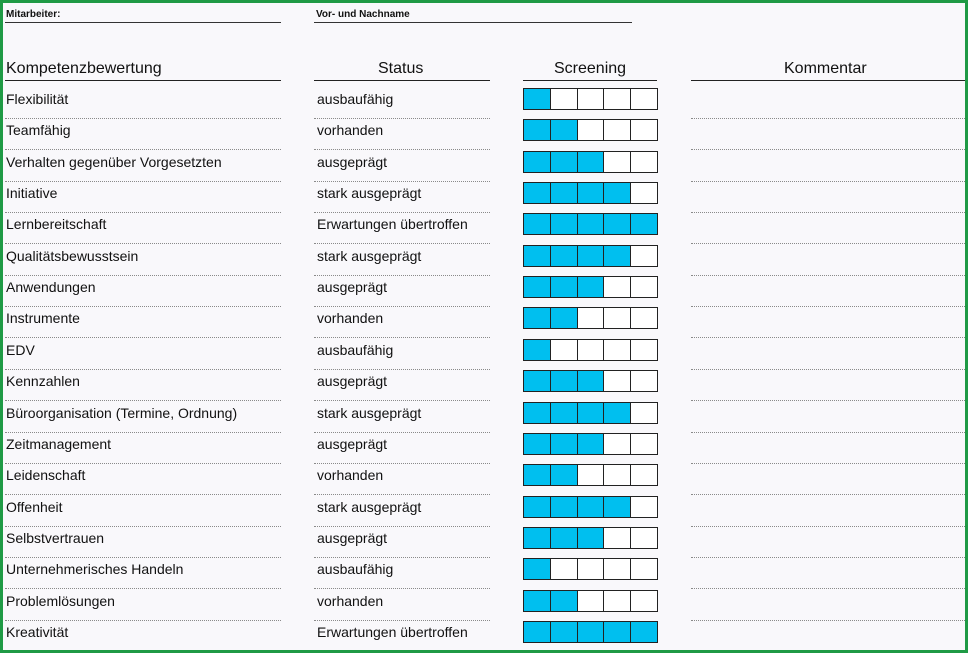 This screenshot has width=968, height=653. I want to click on table-row: Anwendungen ausgeprägt, so click(484, 292).